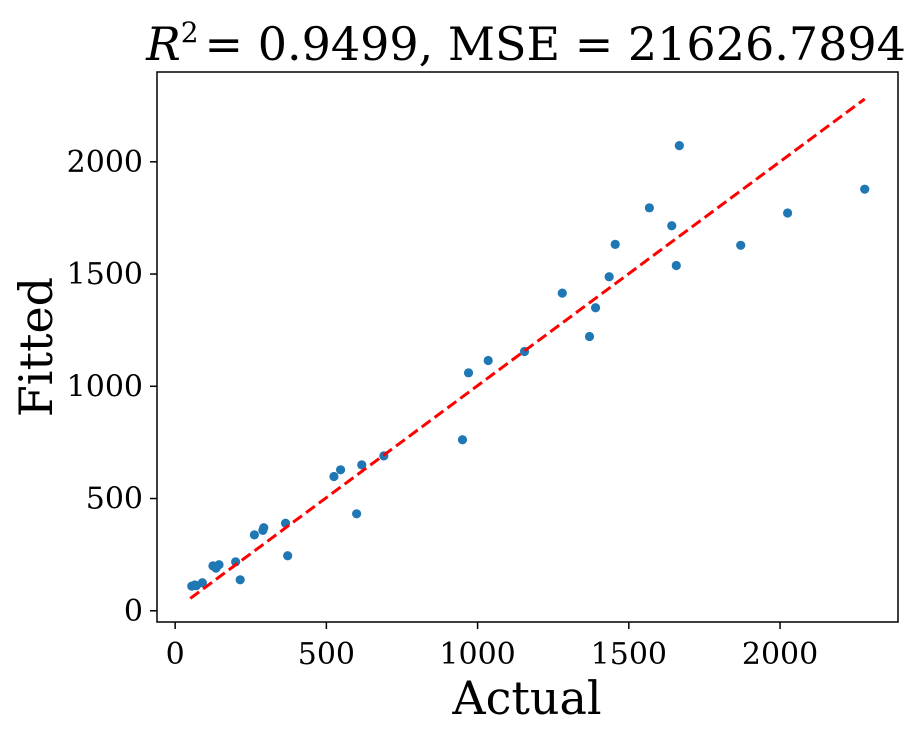  Describe the element at coordinates (105, 274) in the screenshot. I see `y-tick-label: 1500` at that location.